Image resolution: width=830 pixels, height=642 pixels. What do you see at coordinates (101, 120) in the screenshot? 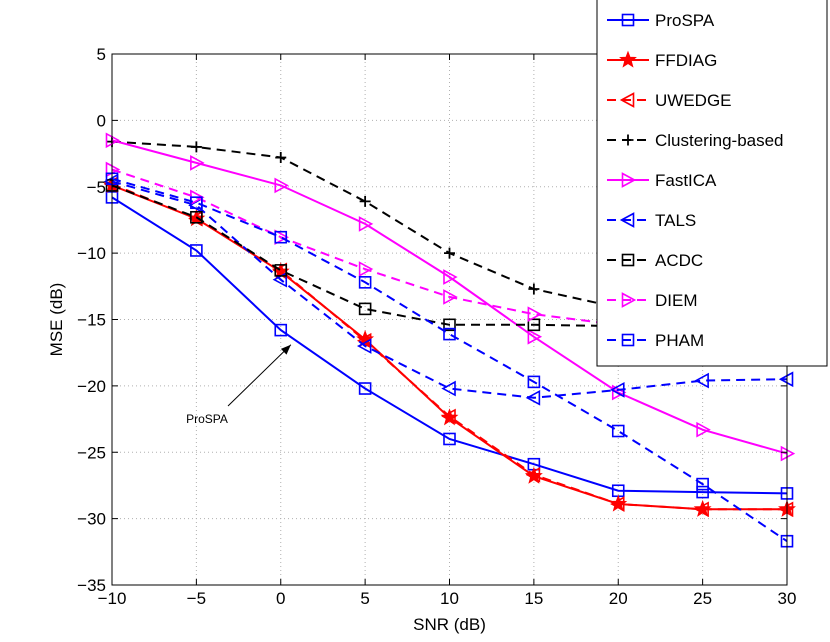
I see `y-tick-label: 0` at bounding box center [101, 120].